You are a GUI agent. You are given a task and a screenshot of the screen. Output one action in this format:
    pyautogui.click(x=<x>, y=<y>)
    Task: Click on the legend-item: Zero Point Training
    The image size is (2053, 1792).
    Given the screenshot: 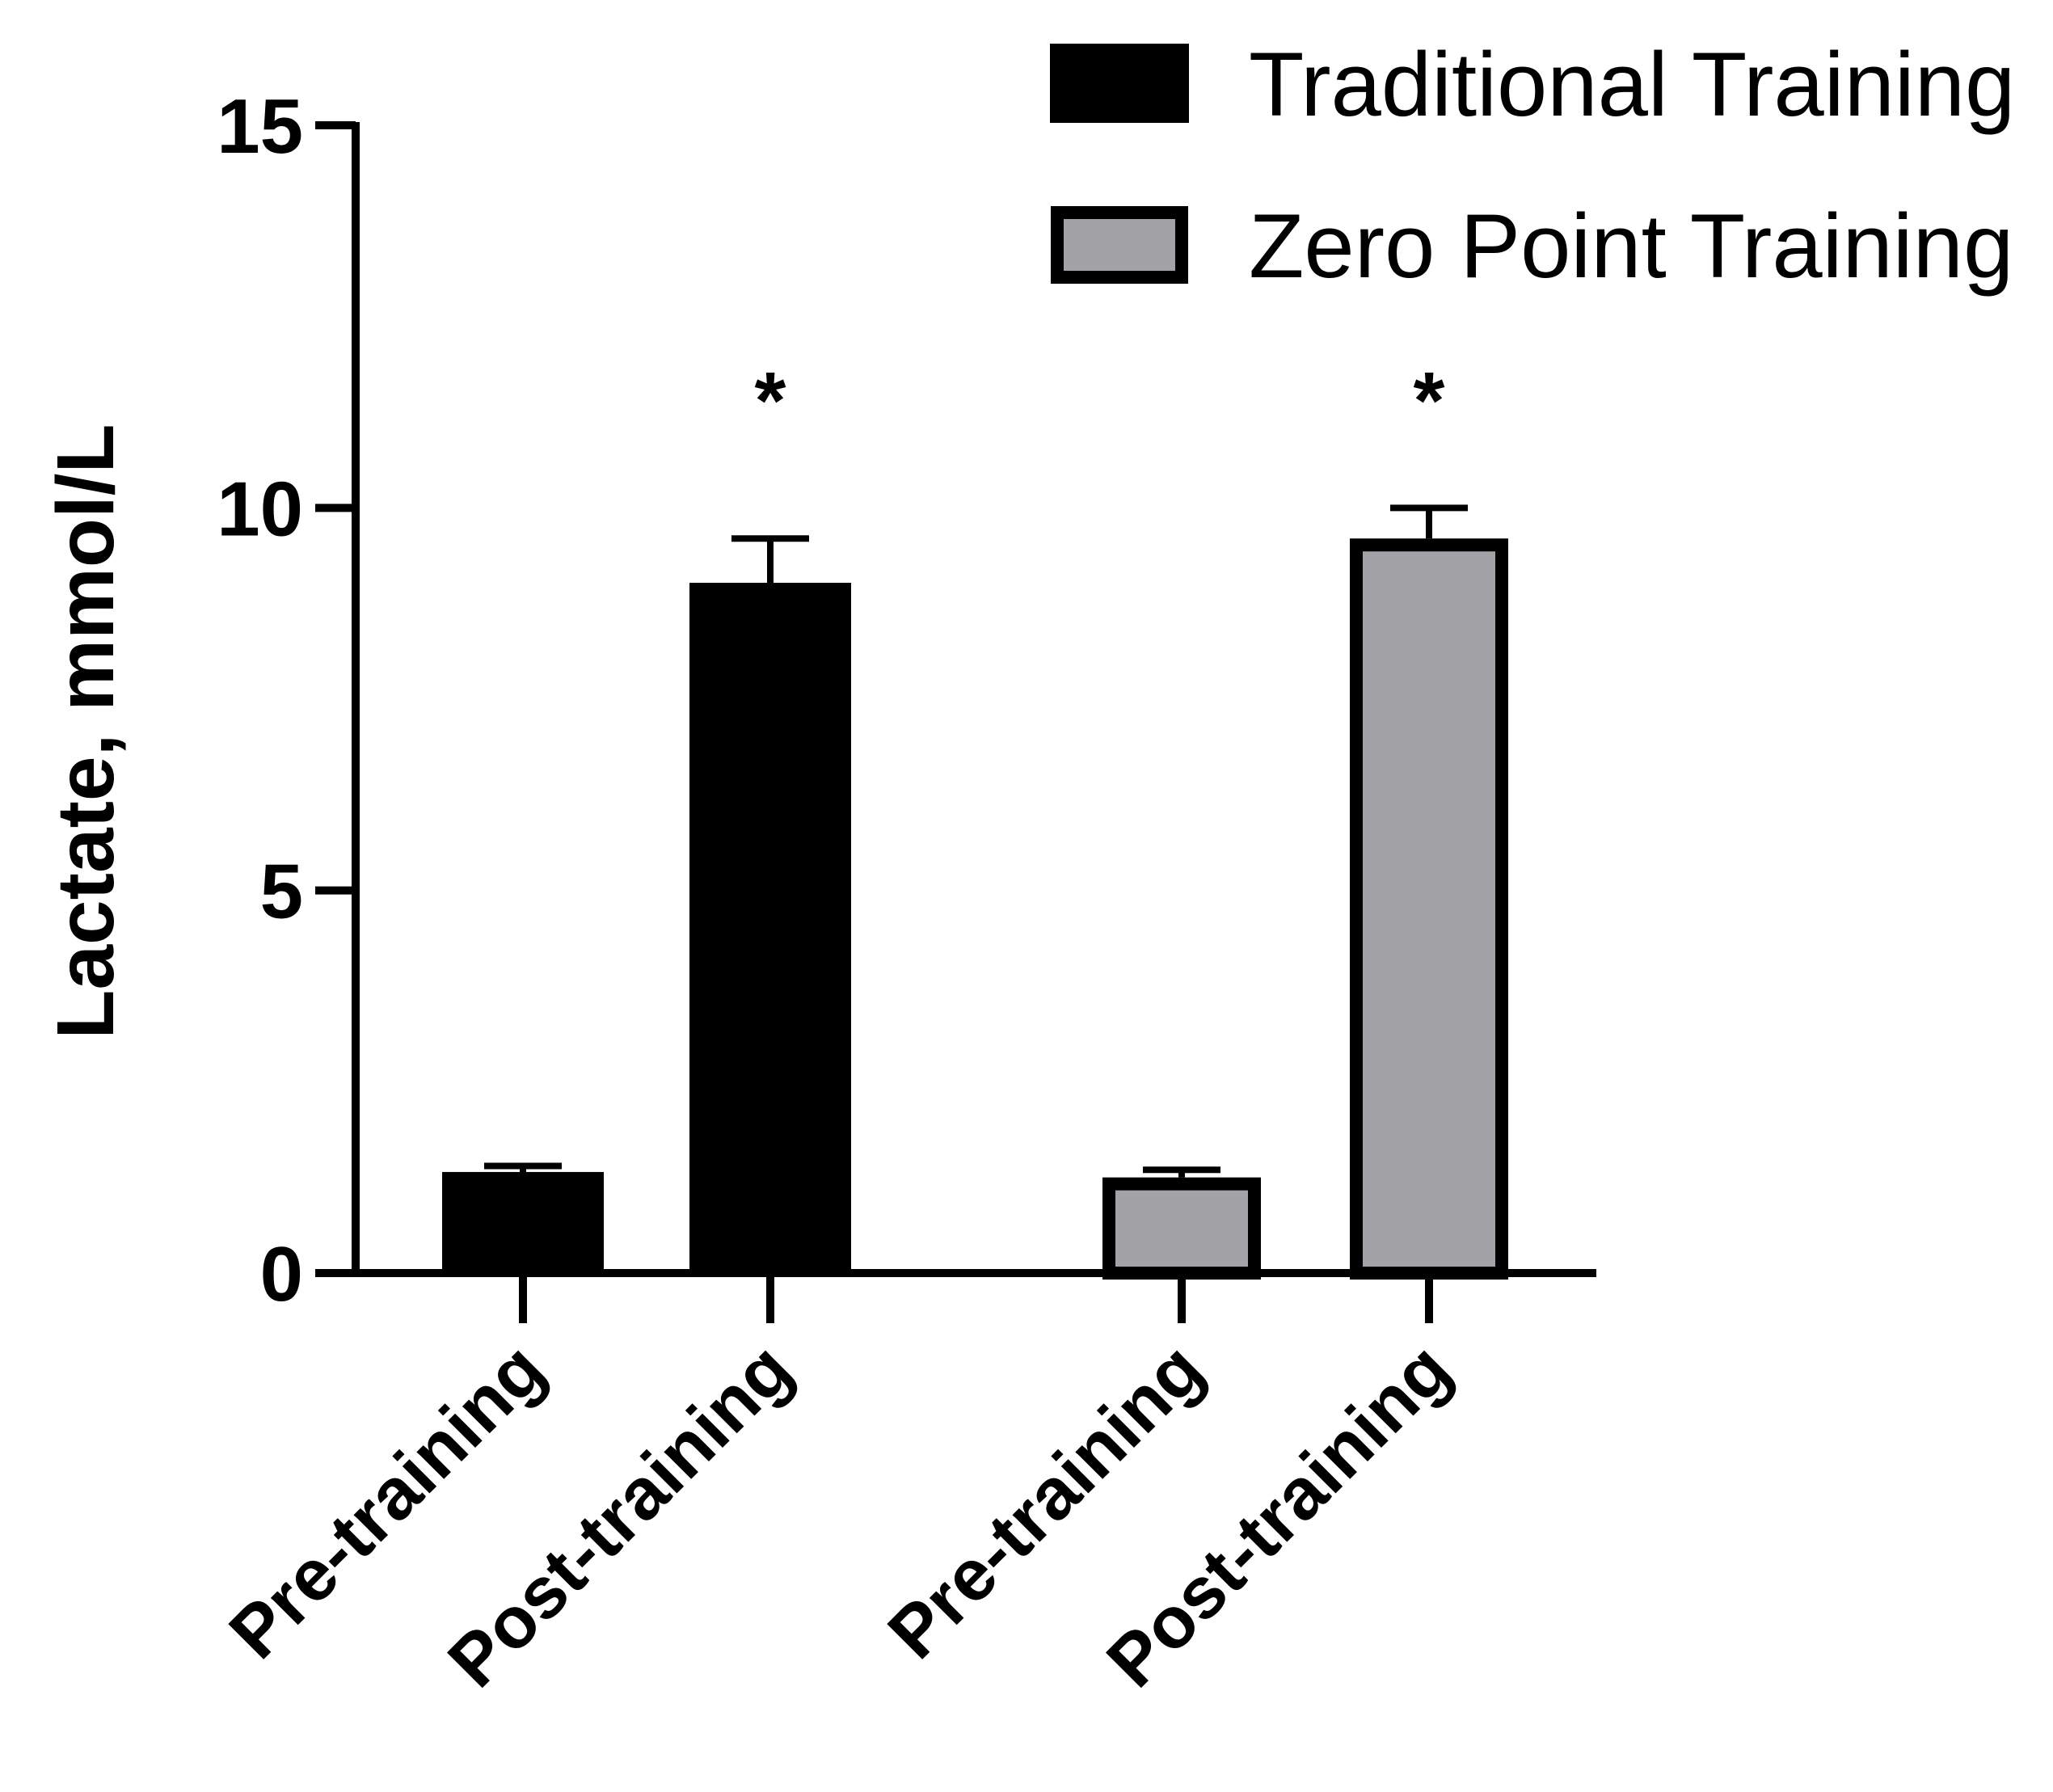 What is the action you would take?
    pyautogui.click(x=1532, y=247)
    